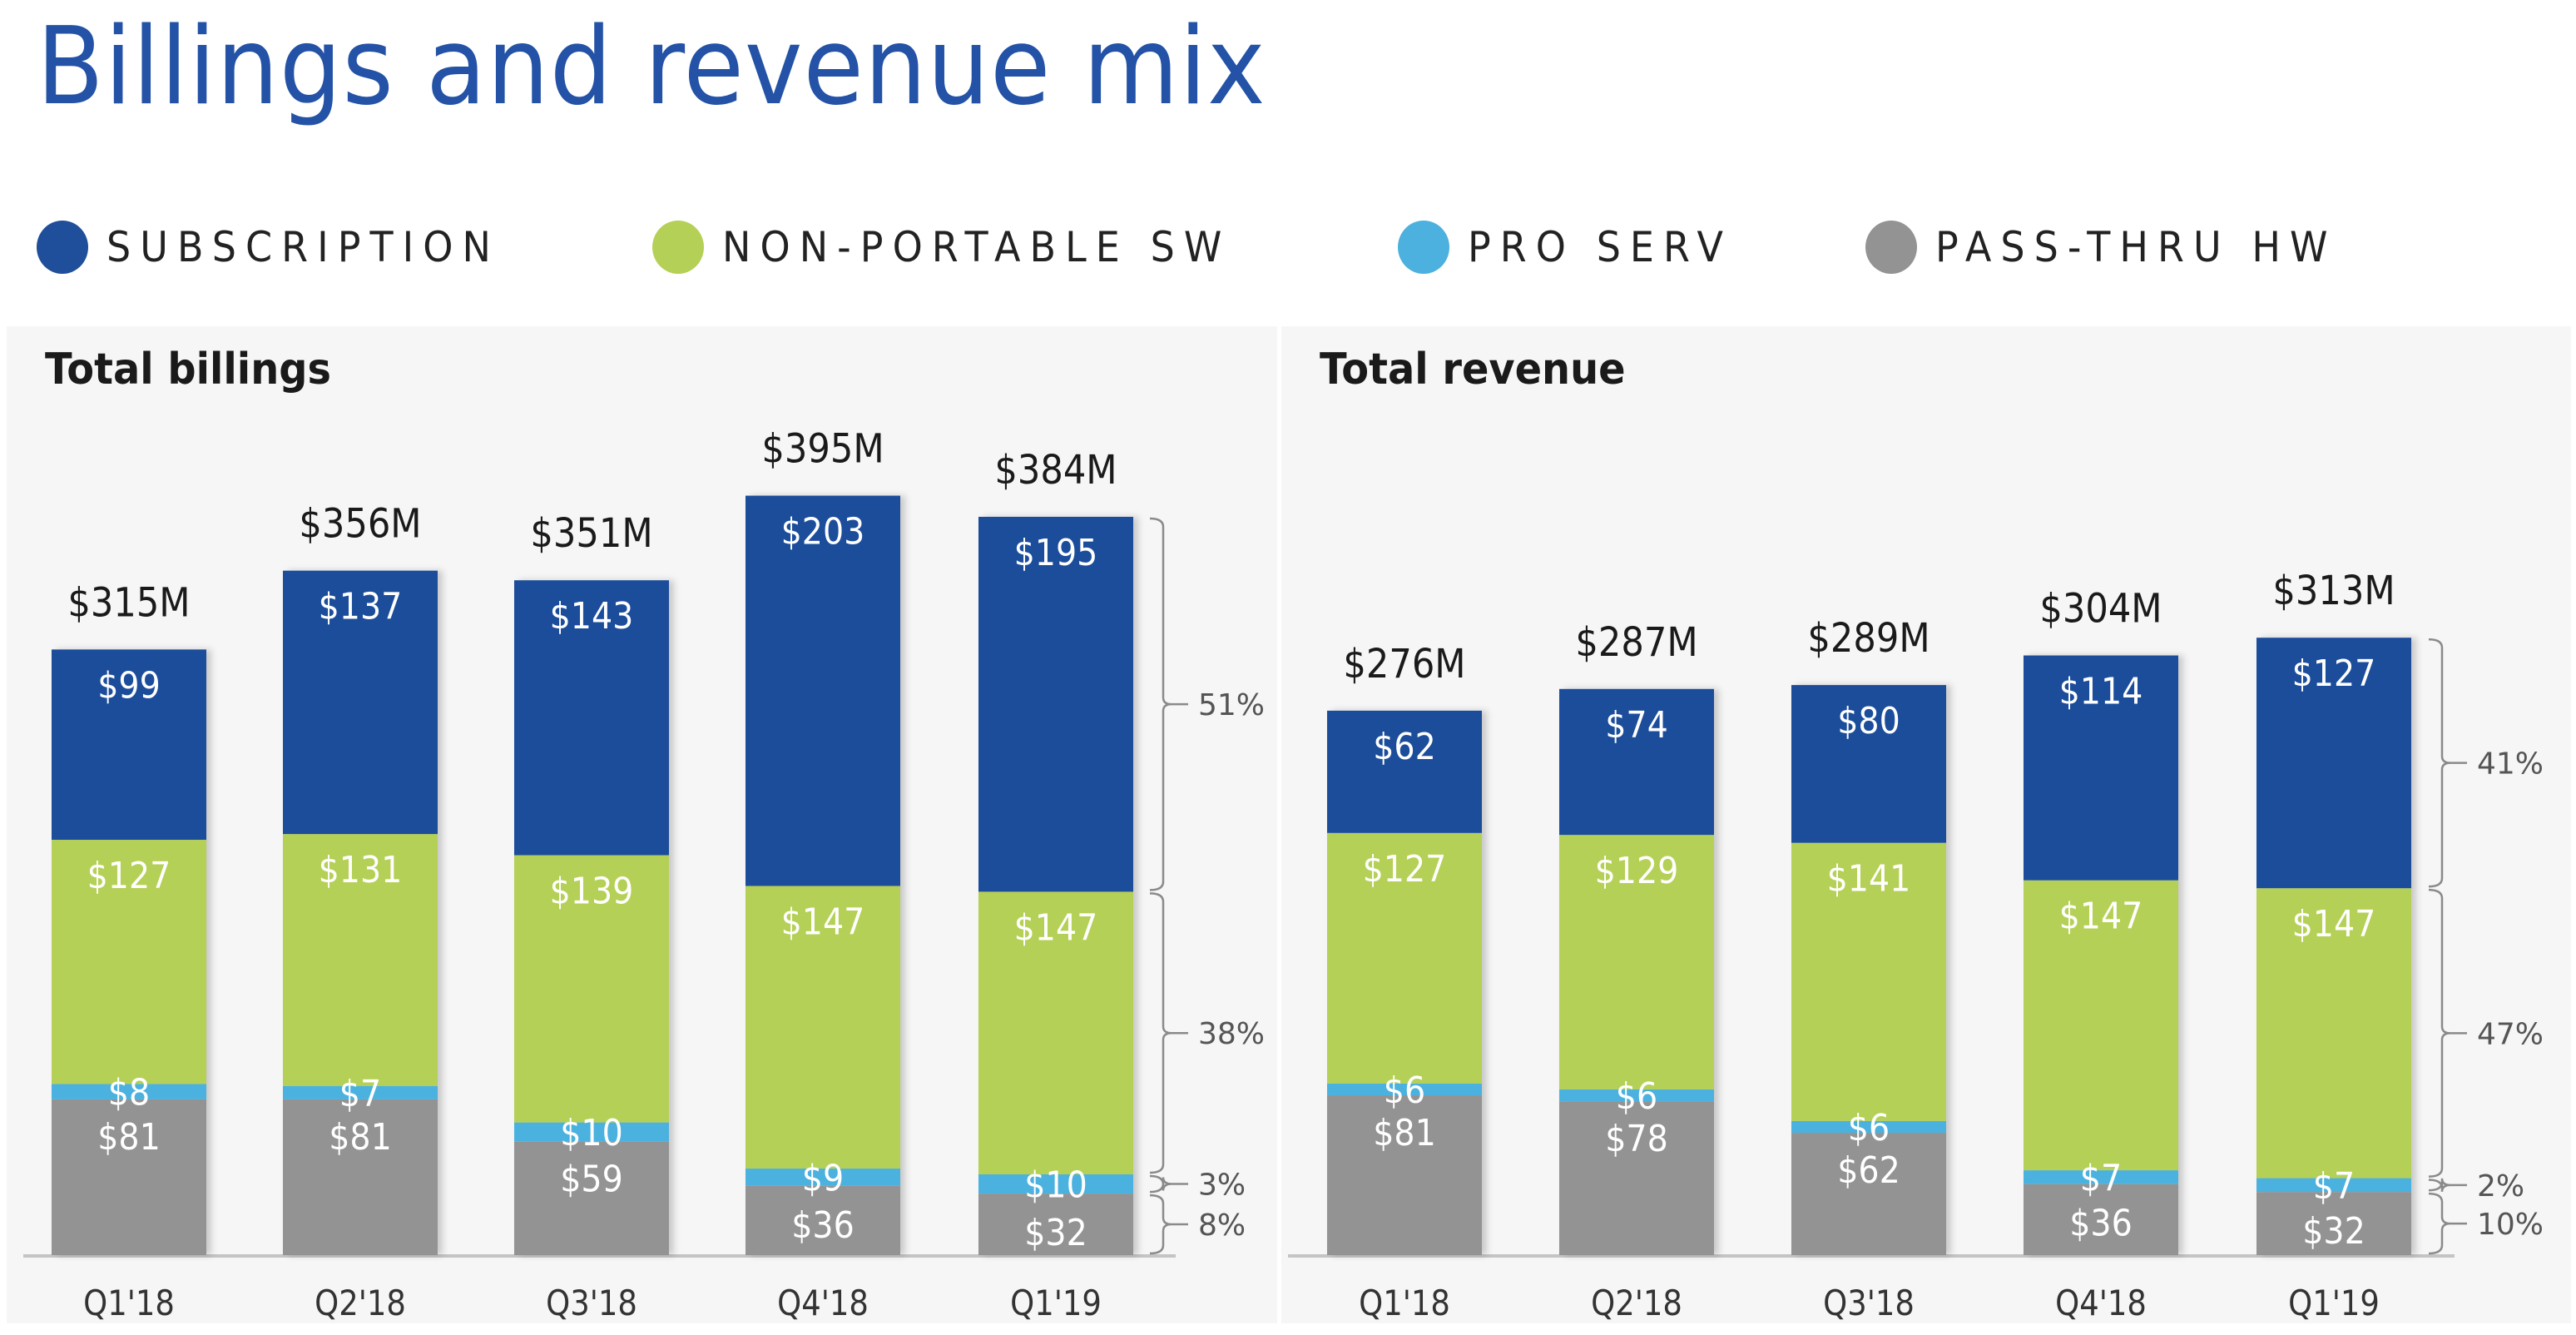  What do you see at coordinates (1056, 552) in the screenshot?
I see `segment-value-label: $195` at bounding box center [1056, 552].